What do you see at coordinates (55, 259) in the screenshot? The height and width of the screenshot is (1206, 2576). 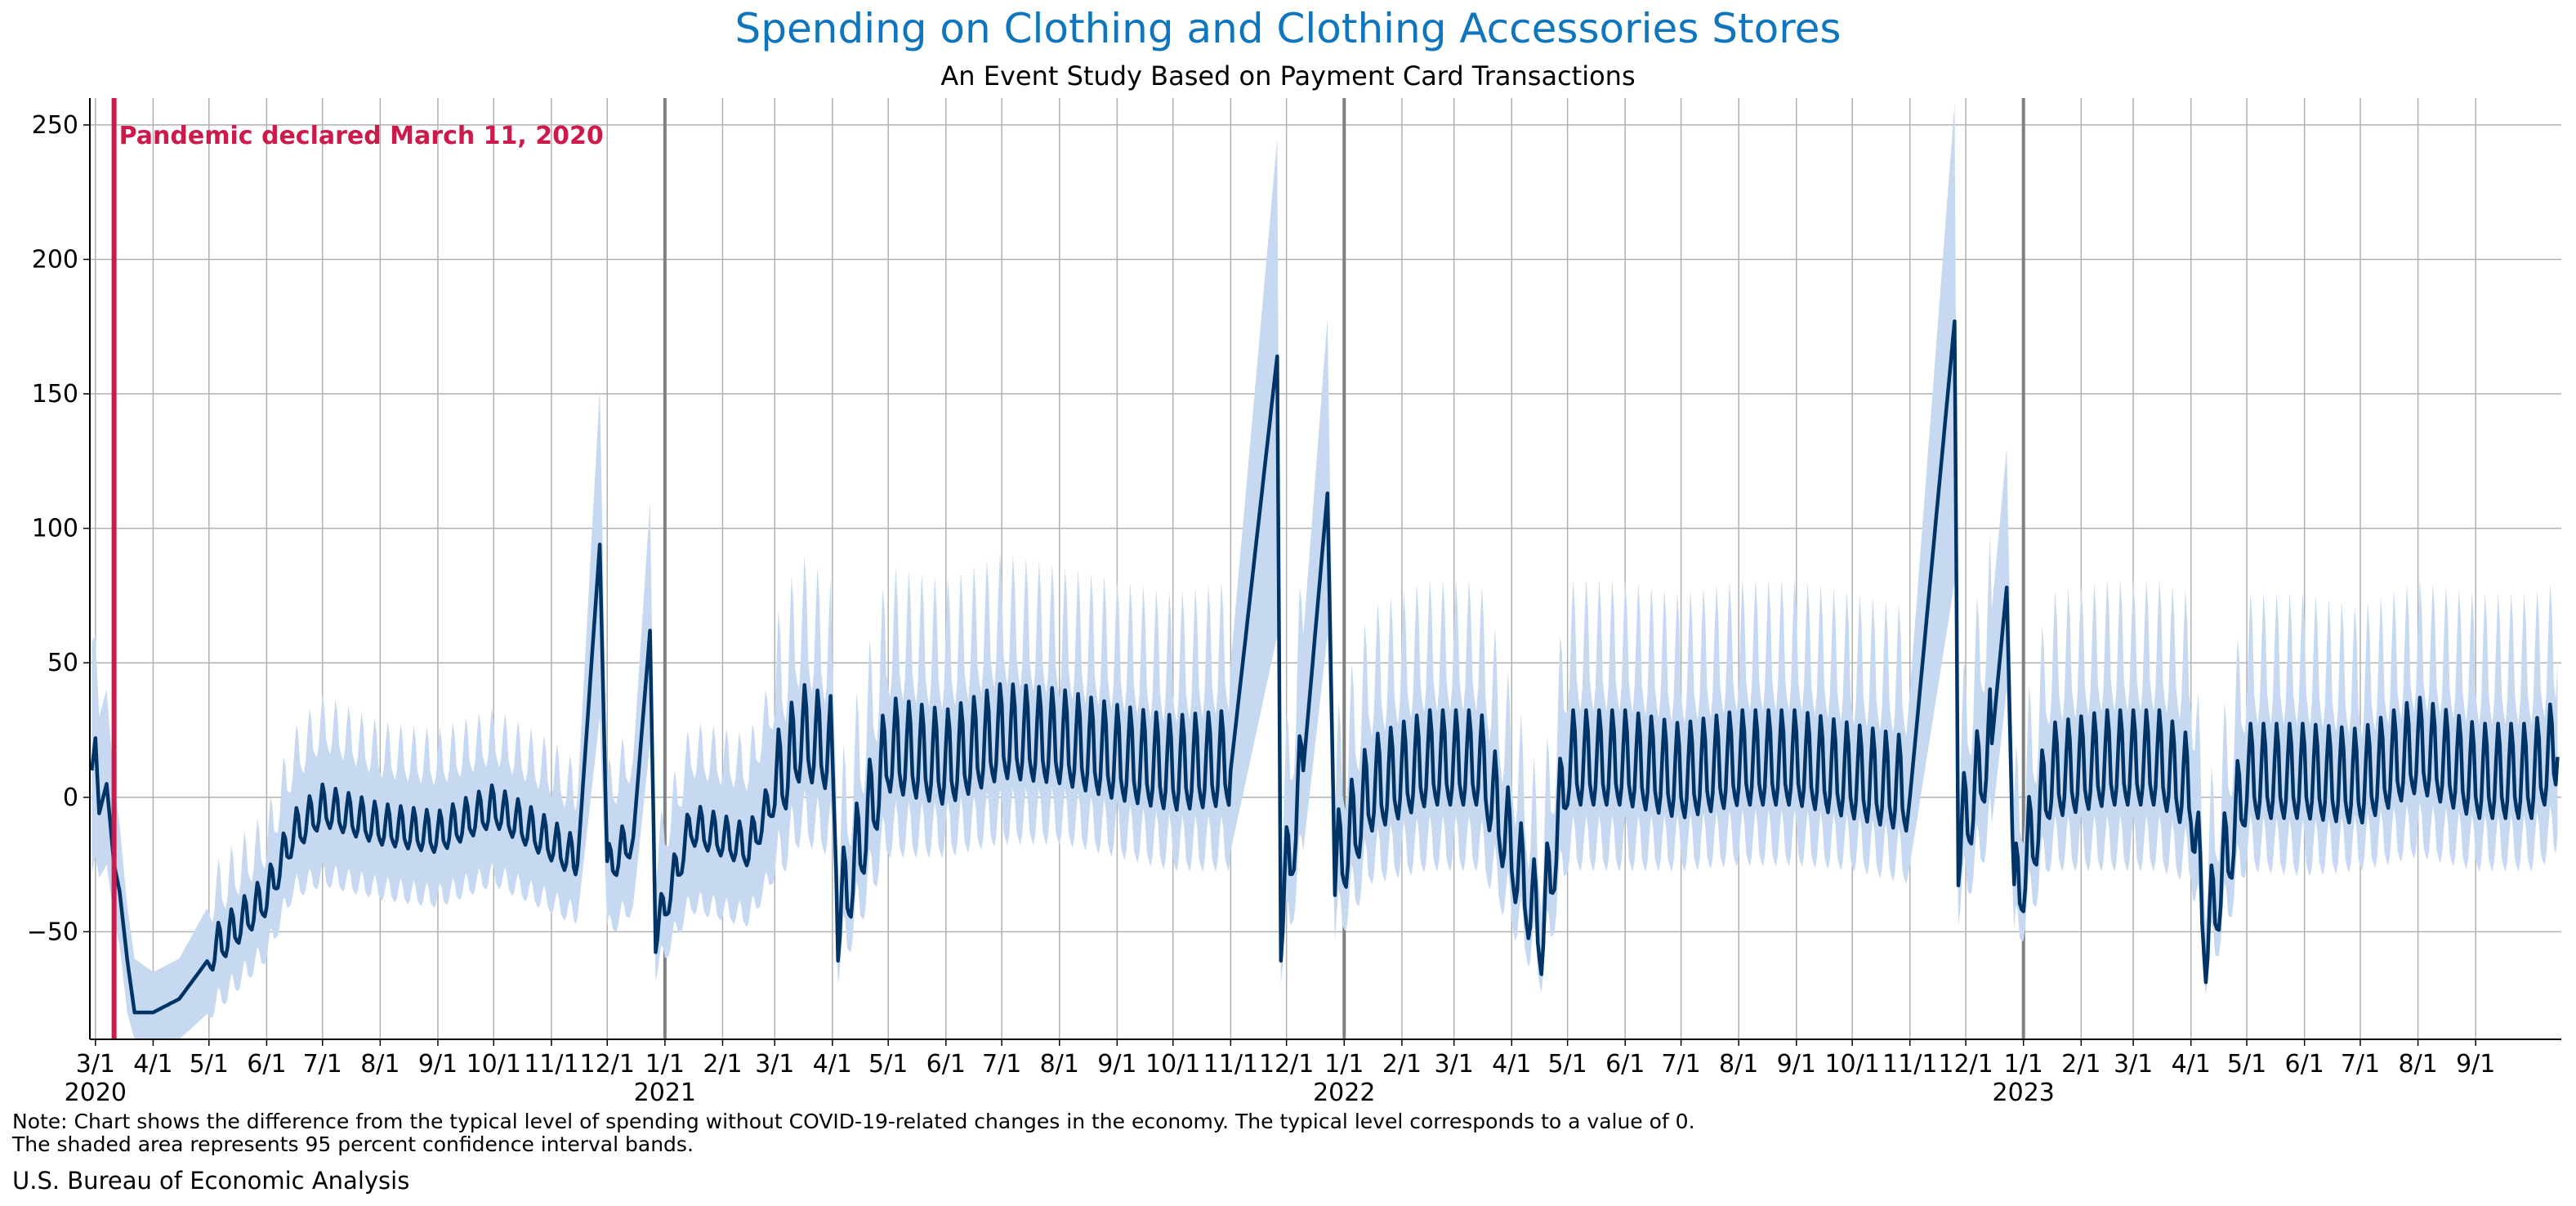 I see `y-tick-label: 200` at bounding box center [55, 259].